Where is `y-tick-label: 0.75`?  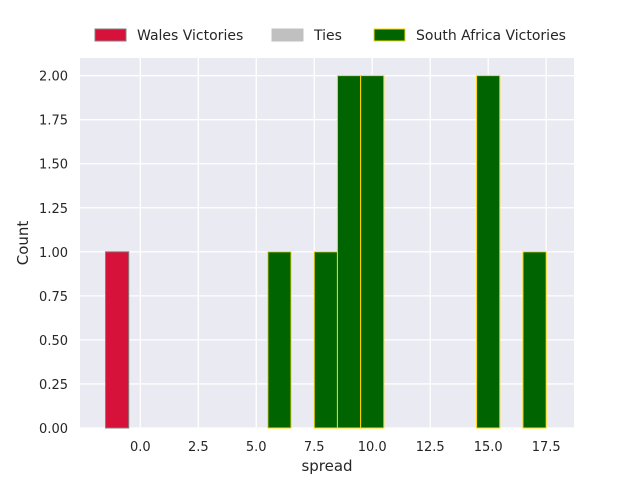 y-tick-label: 0.75 is located at coordinates (53, 297).